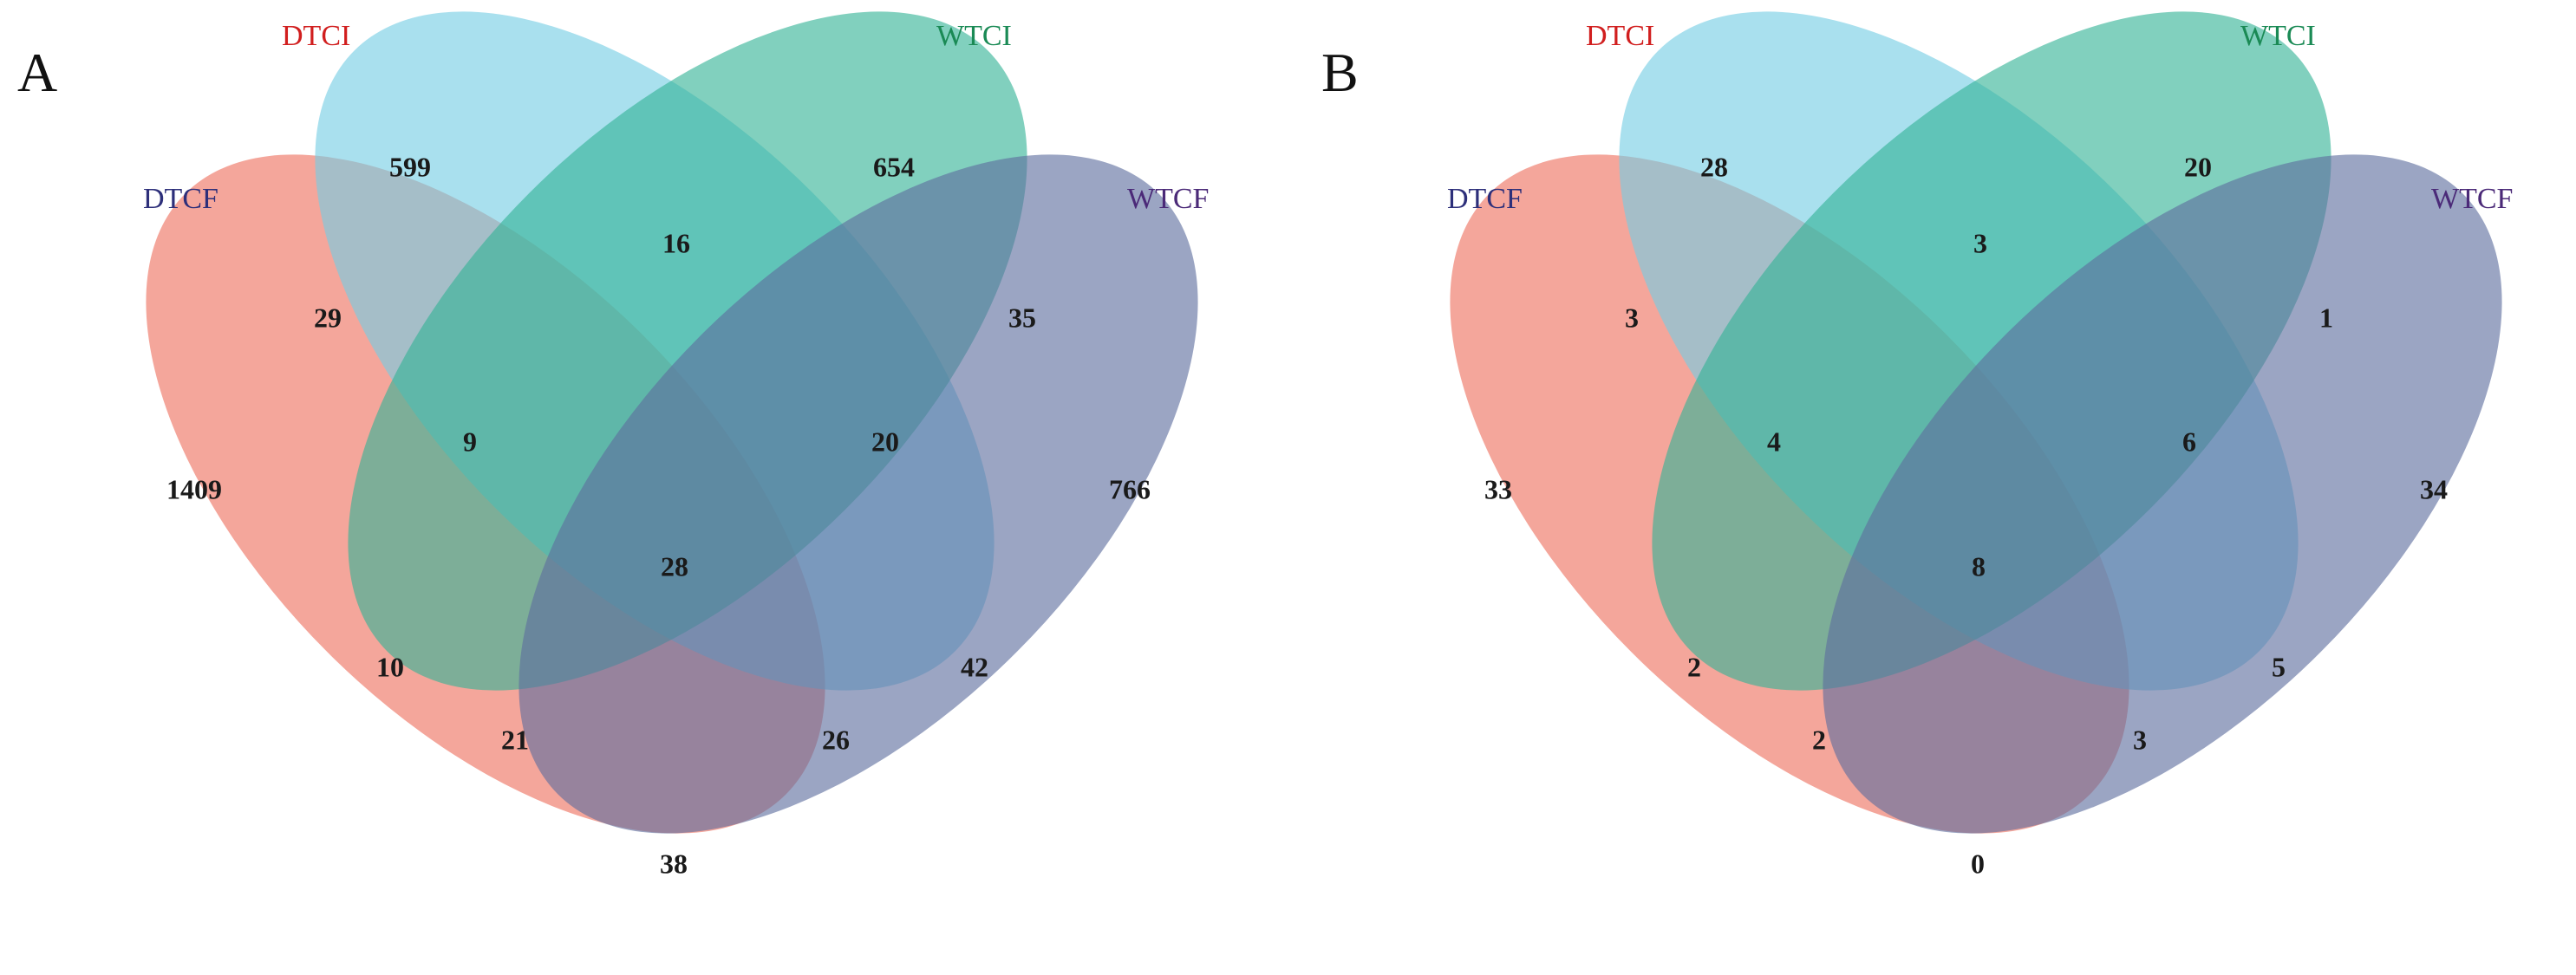 This screenshot has height=975, width=2576. I want to click on region-count-all-four: 8, so click(1979, 566).